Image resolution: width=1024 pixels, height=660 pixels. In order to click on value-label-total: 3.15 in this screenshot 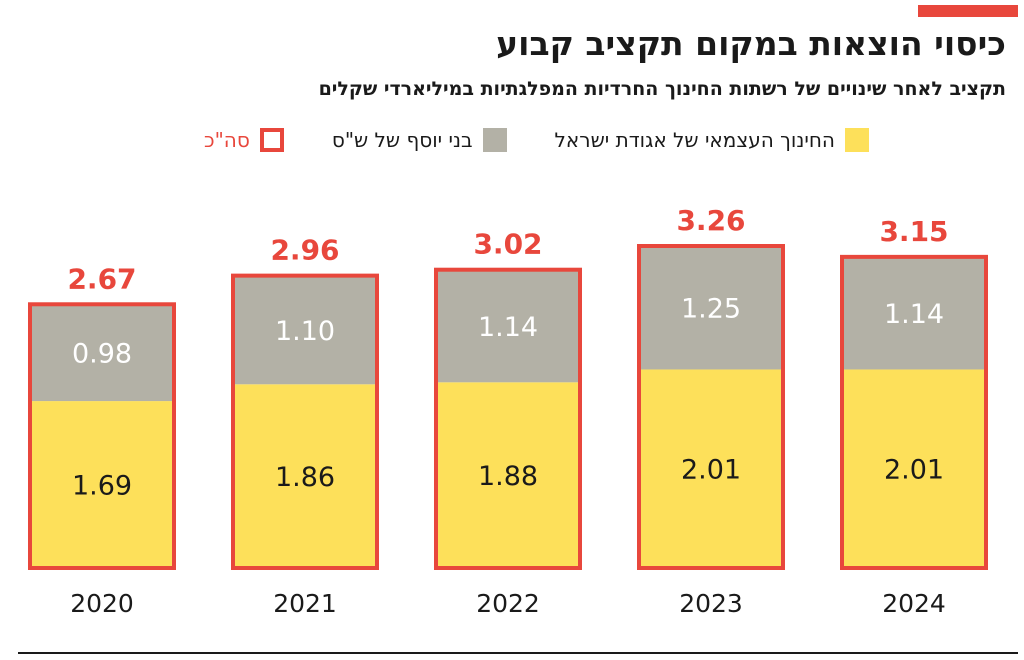, I will do `click(913, 231)`.